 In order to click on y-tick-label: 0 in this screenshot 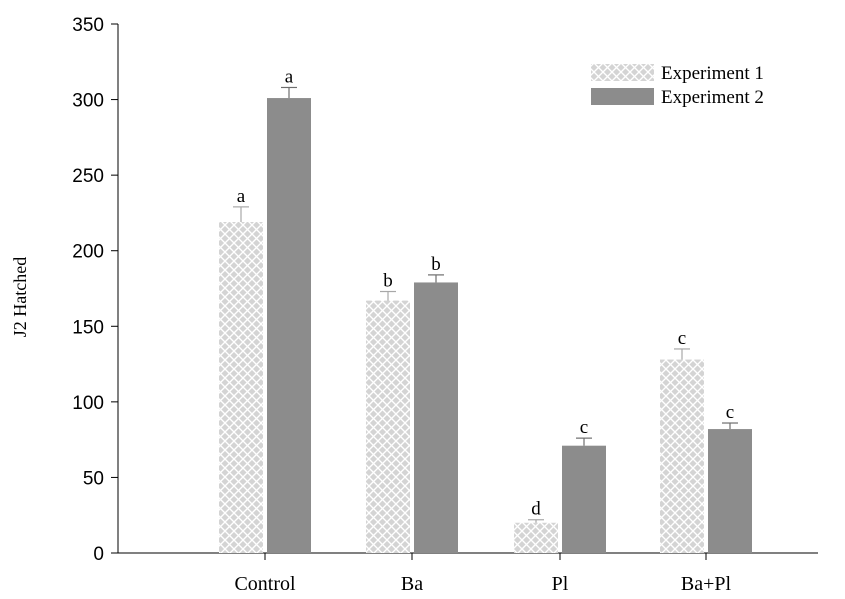, I will do `click(98, 554)`.